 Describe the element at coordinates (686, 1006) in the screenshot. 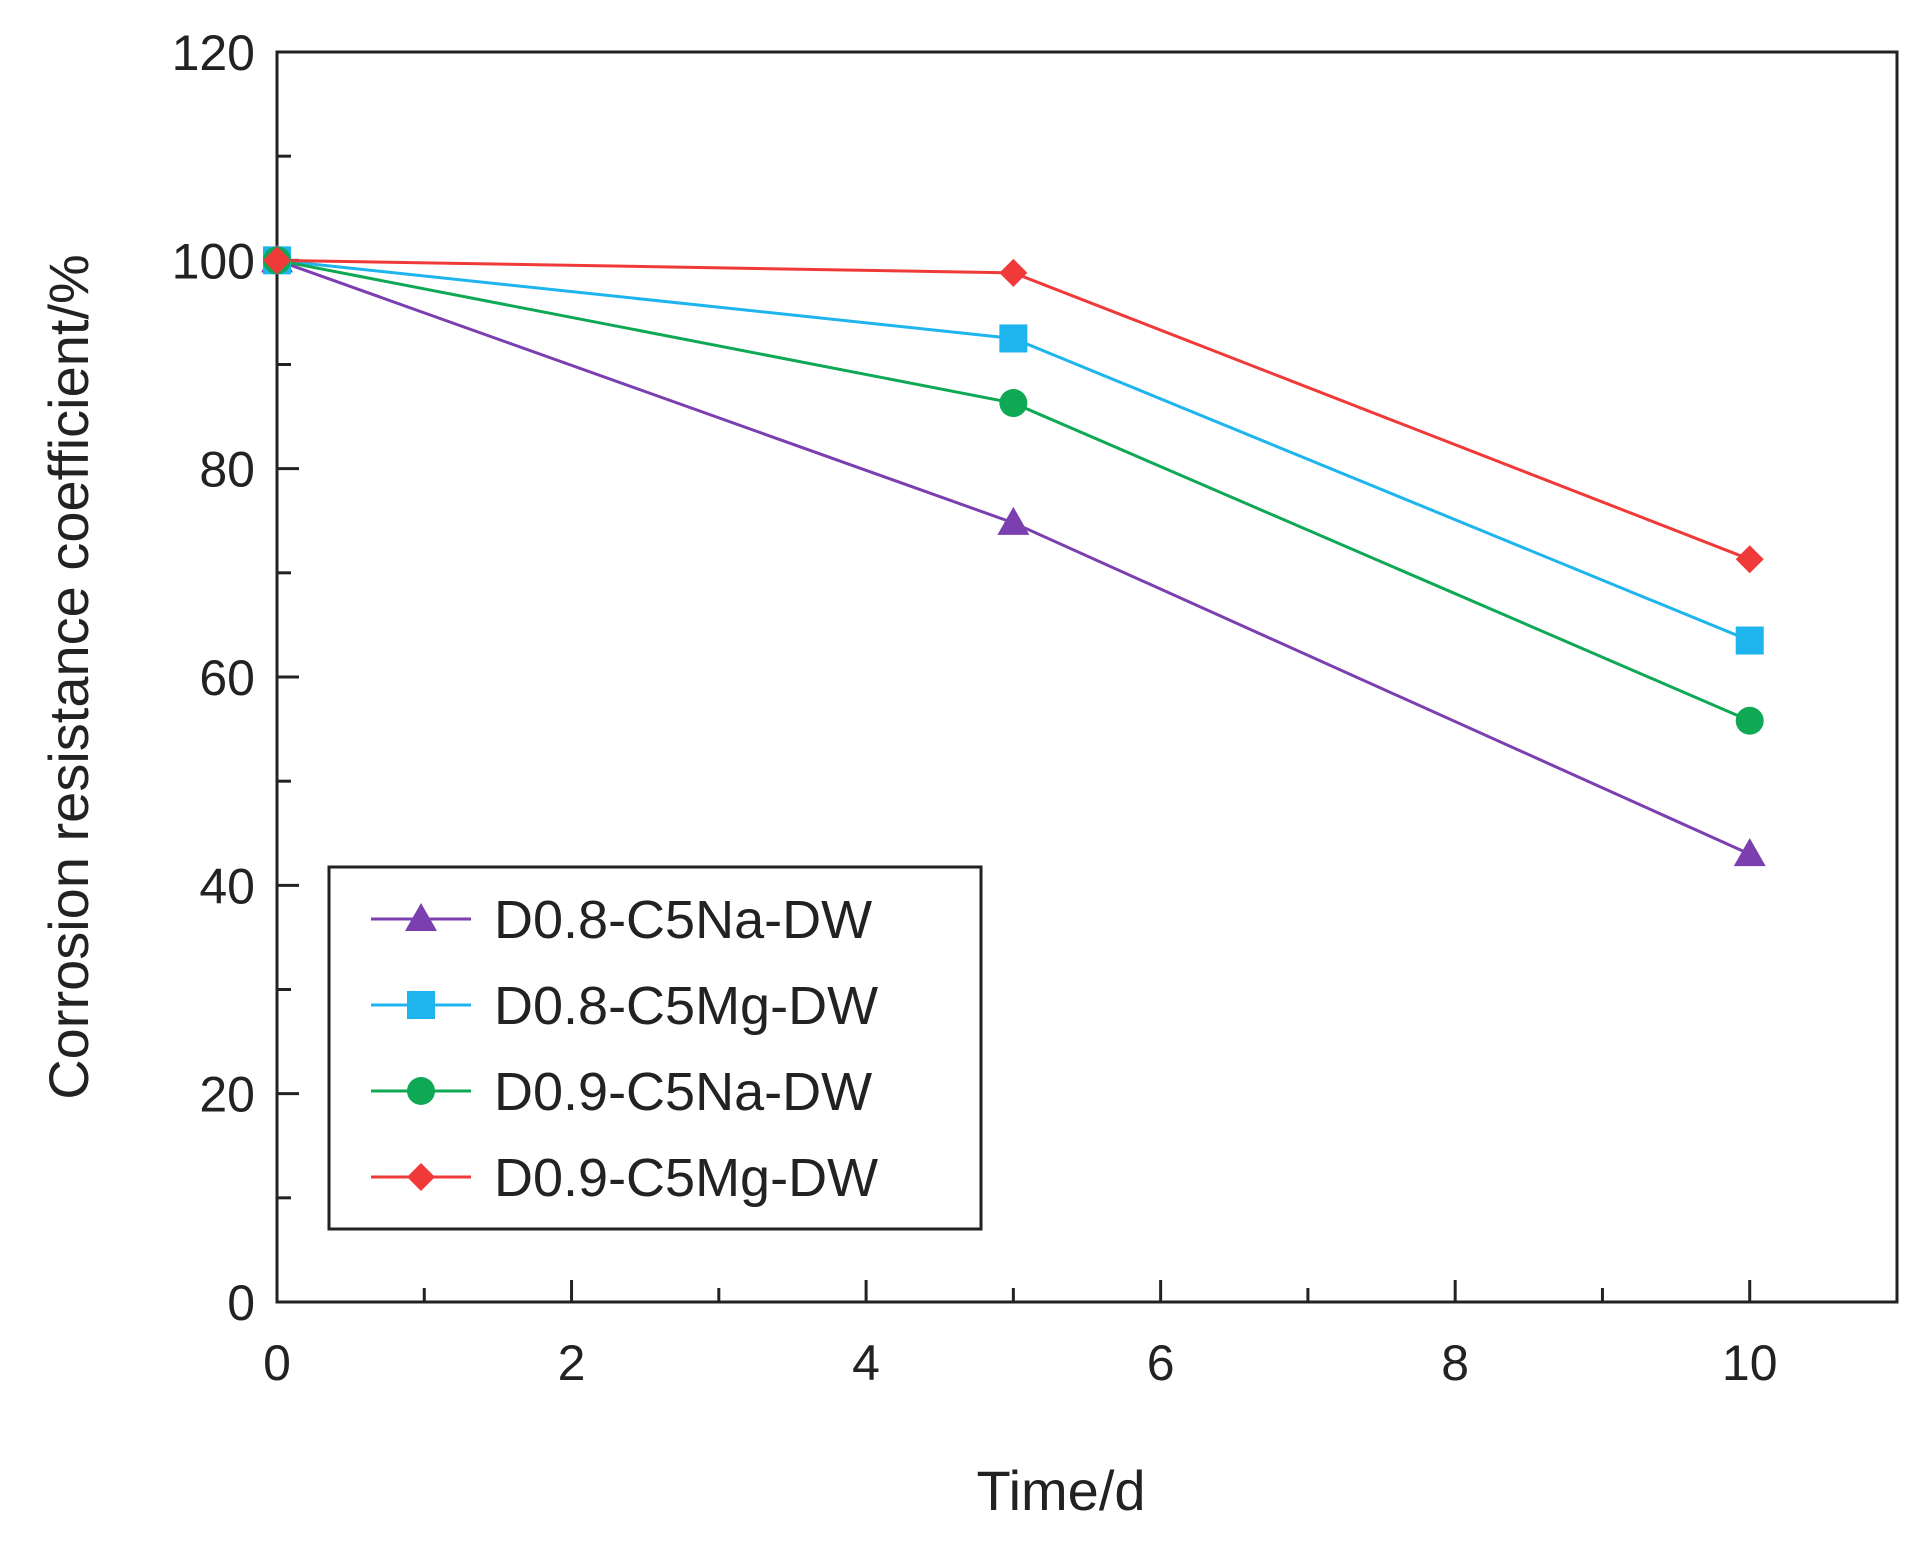

I see `legend-label: D0.8-C5Mg-DW` at that location.